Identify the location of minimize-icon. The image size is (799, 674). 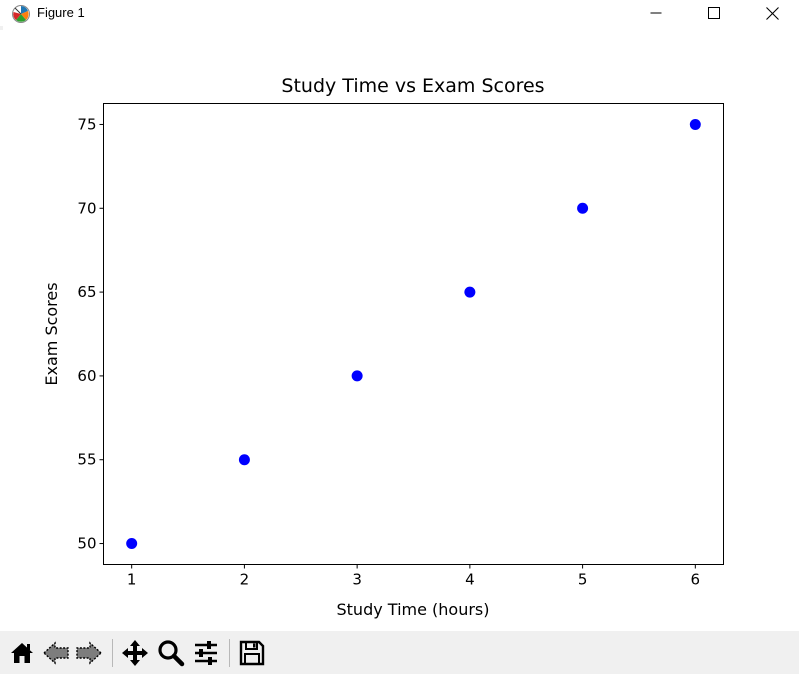
(656, 13).